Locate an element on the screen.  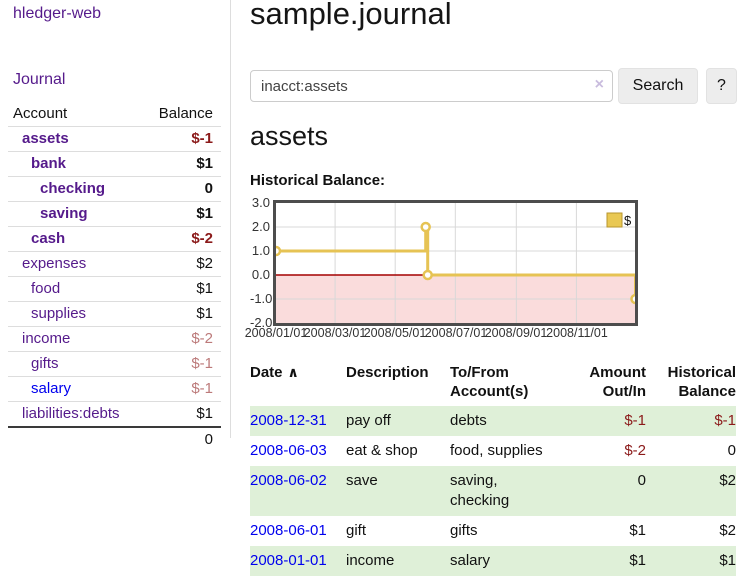
transaction-row: 2008-06-02 save saving, checking 0 $2 is located at coordinates (493, 491).